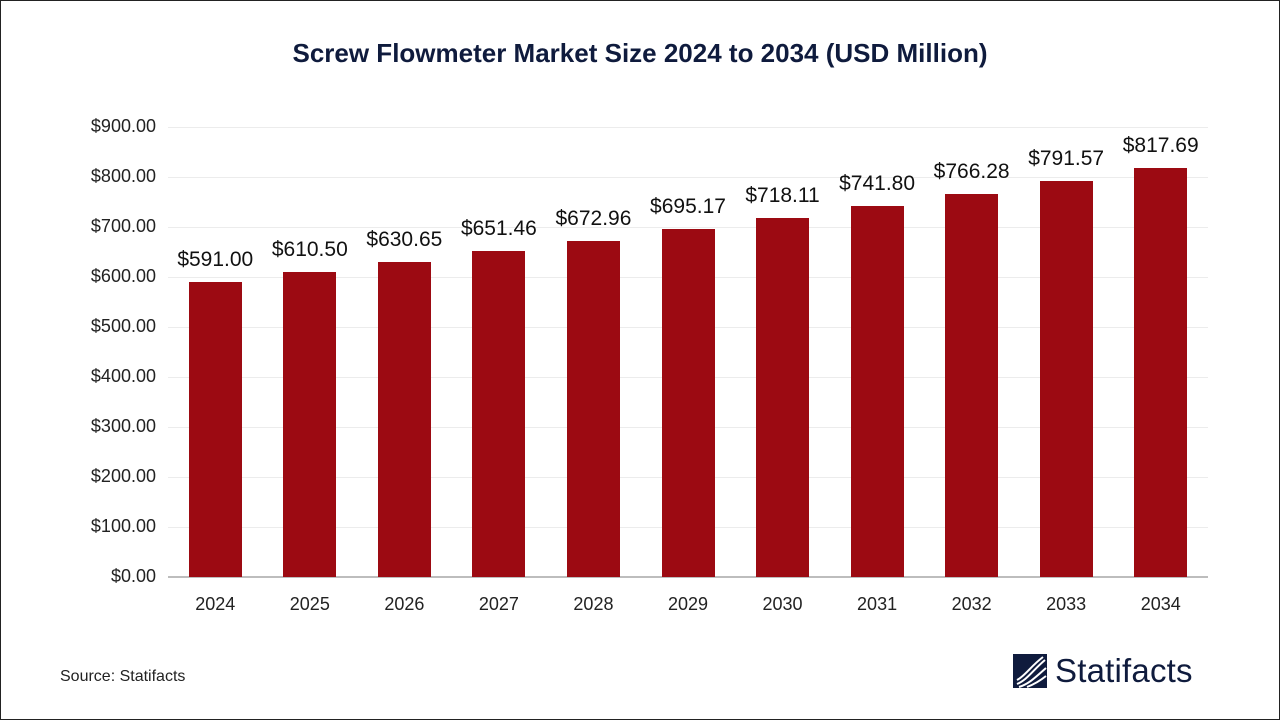  What do you see at coordinates (971, 604) in the screenshot?
I see `x-tick-label: 2032` at bounding box center [971, 604].